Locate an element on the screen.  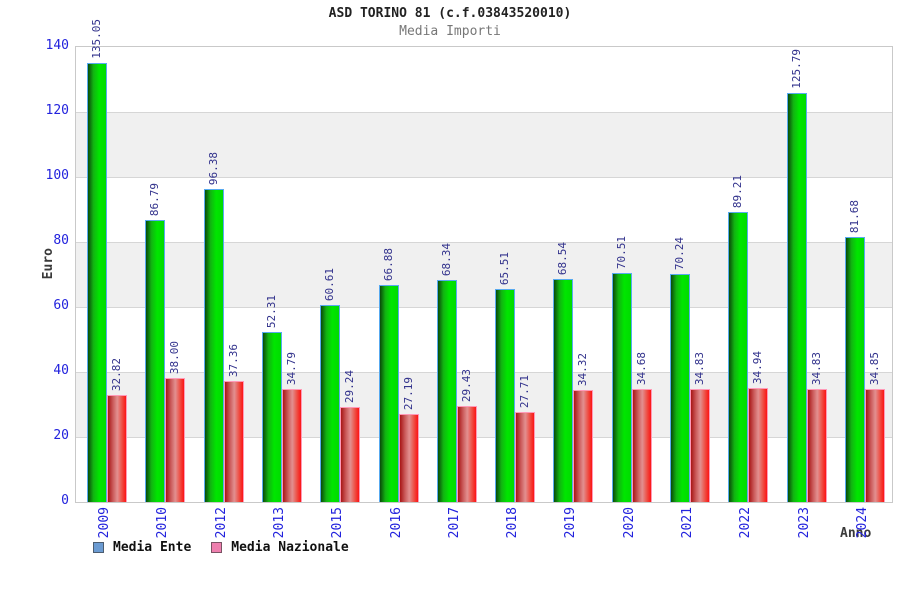
chart-subtitle: Media Importi is located at coordinates (450, 31).